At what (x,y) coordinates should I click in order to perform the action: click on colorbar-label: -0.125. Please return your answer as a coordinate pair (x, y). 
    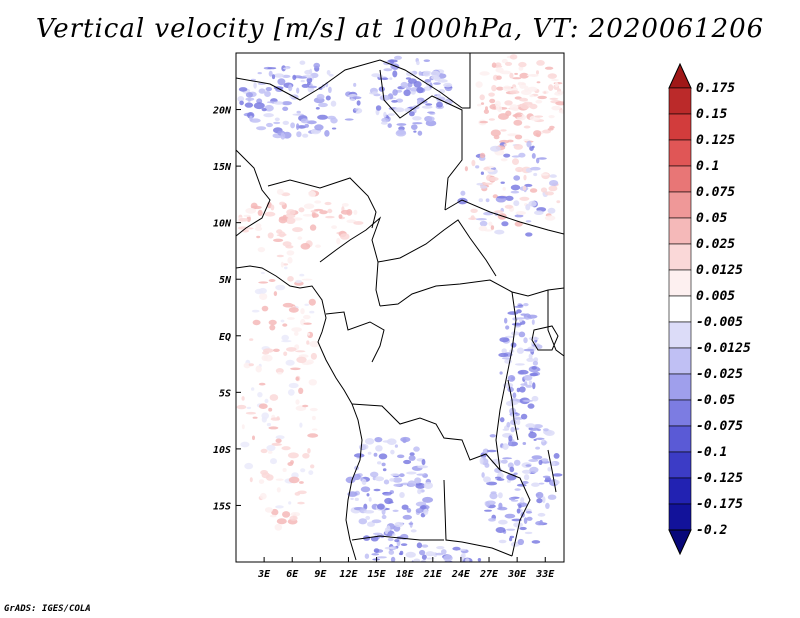
    Looking at the image, I should click on (719, 478).